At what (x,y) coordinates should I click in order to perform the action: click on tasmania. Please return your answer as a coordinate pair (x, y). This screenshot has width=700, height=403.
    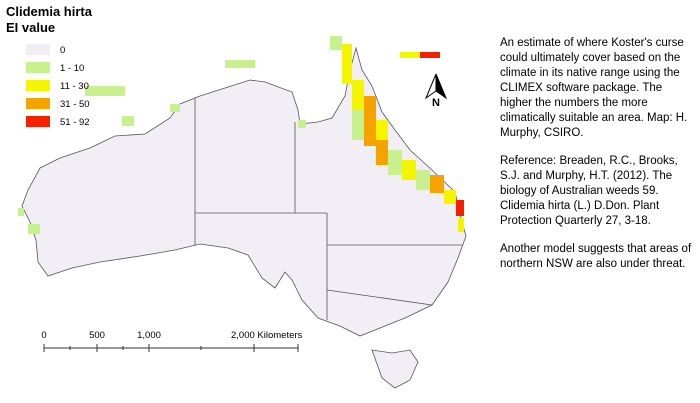
    Looking at the image, I should click on (395, 369).